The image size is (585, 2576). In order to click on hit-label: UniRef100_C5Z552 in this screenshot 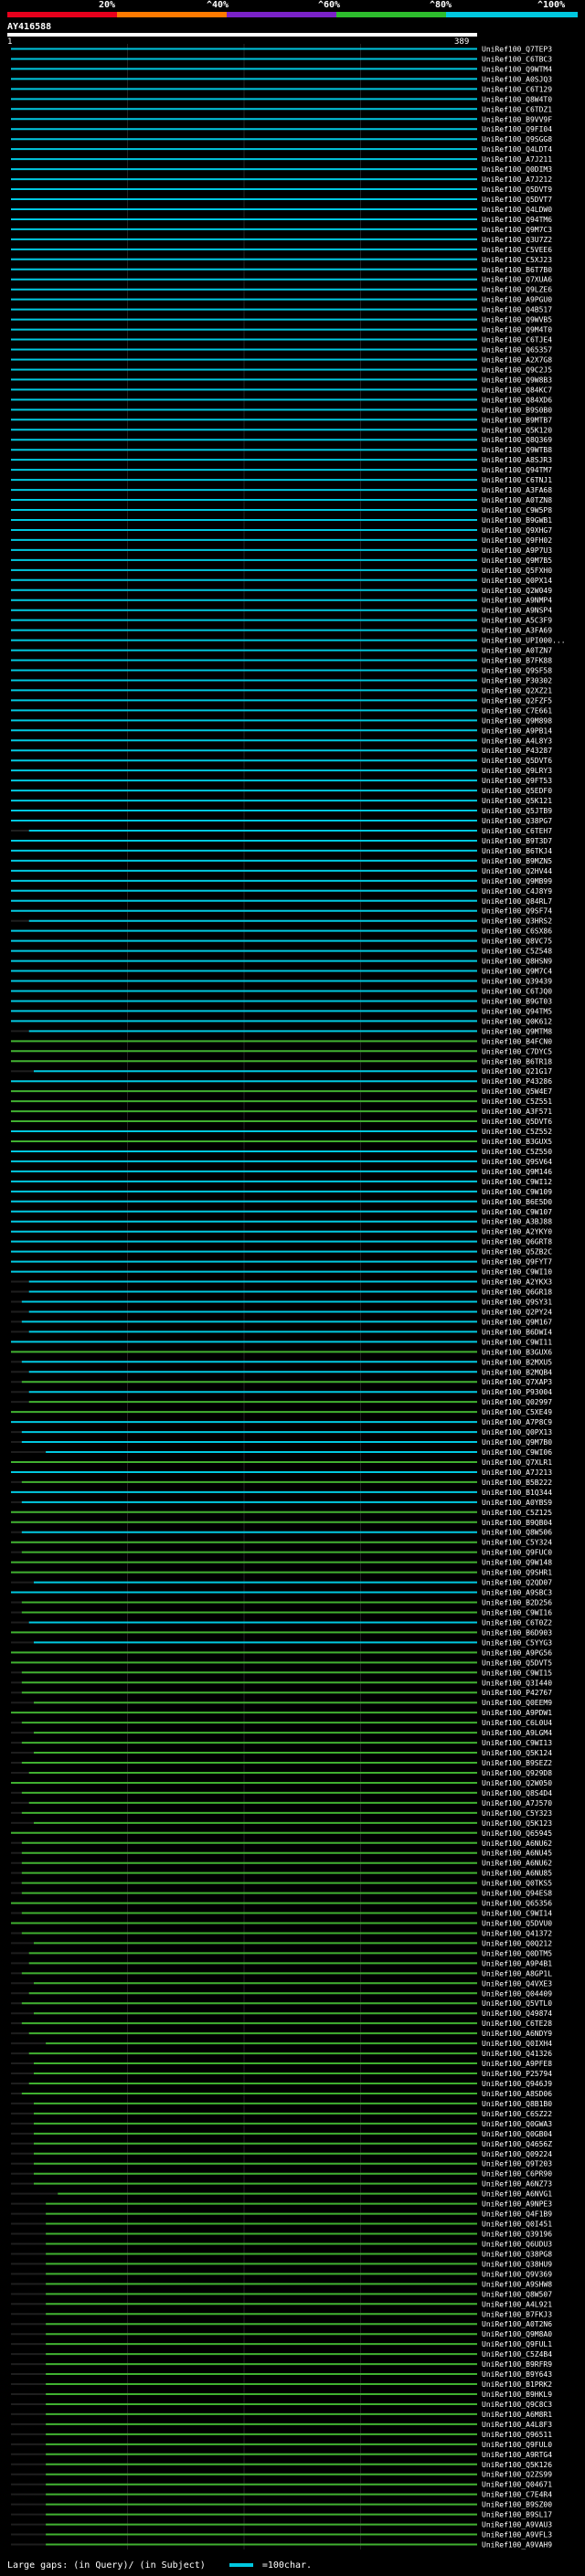, I will do `click(517, 1132)`.